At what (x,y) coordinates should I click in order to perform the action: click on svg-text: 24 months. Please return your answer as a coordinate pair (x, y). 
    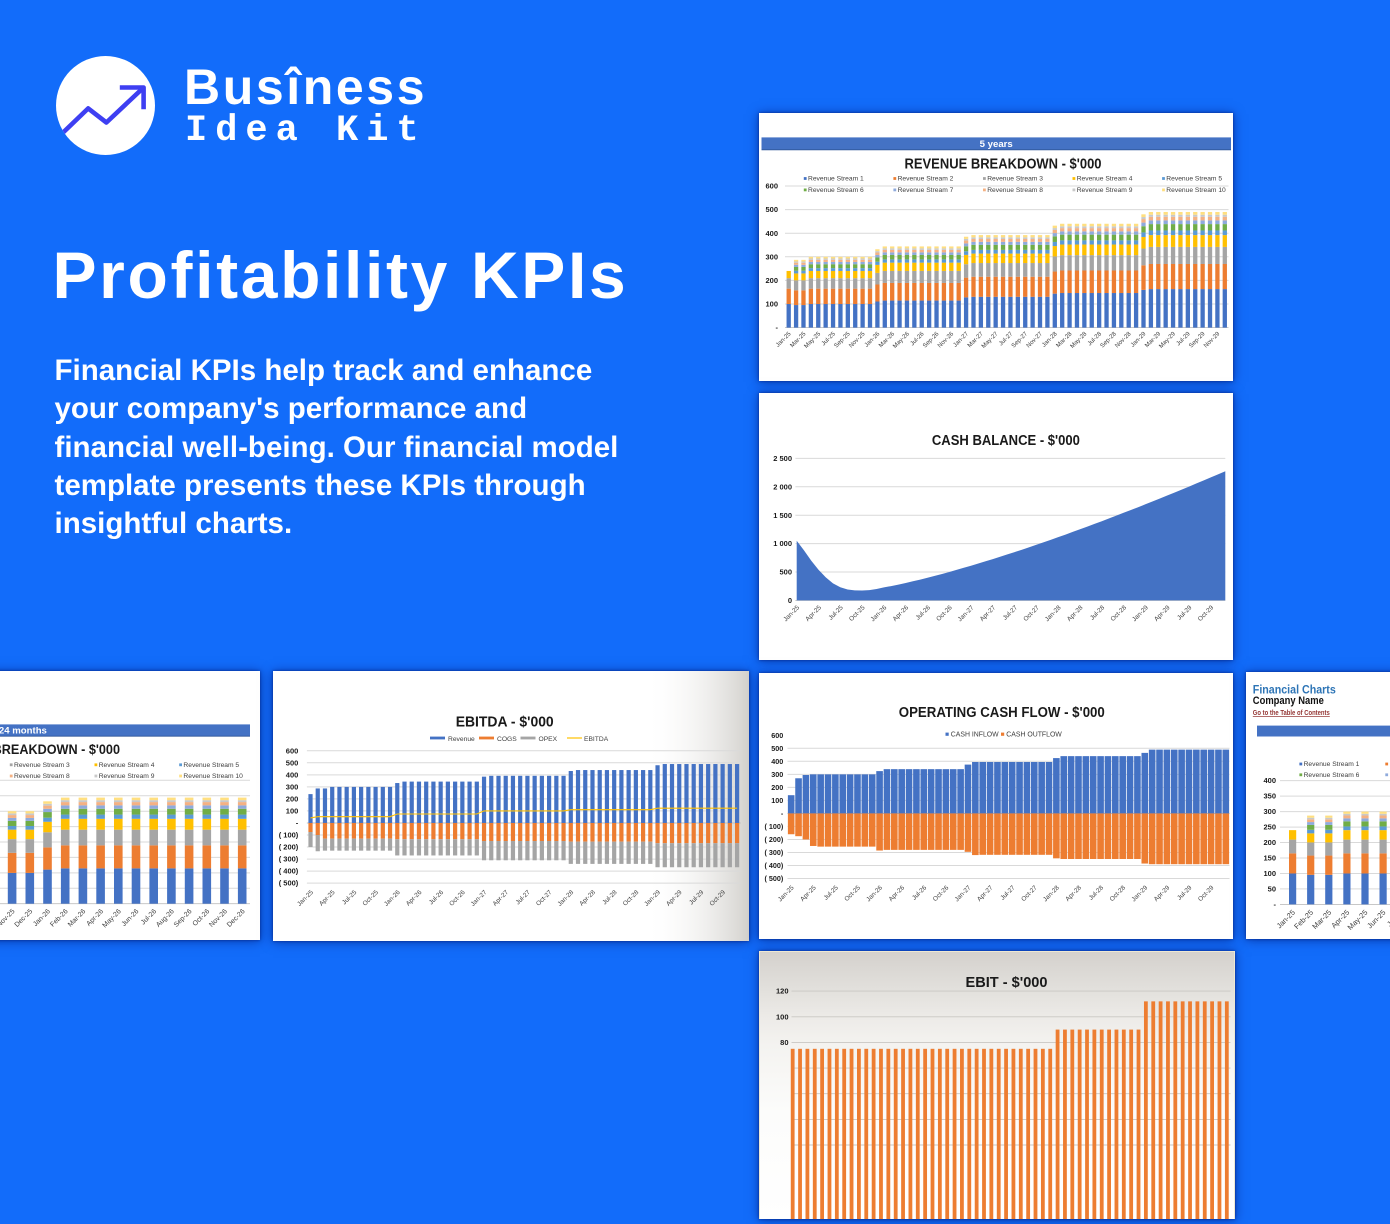
    Looking at the image, I should click on (23, 730).